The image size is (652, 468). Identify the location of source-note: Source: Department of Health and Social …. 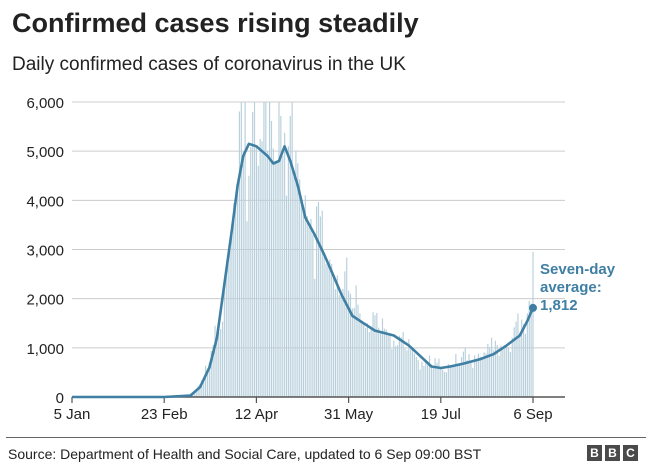
(245, 454).